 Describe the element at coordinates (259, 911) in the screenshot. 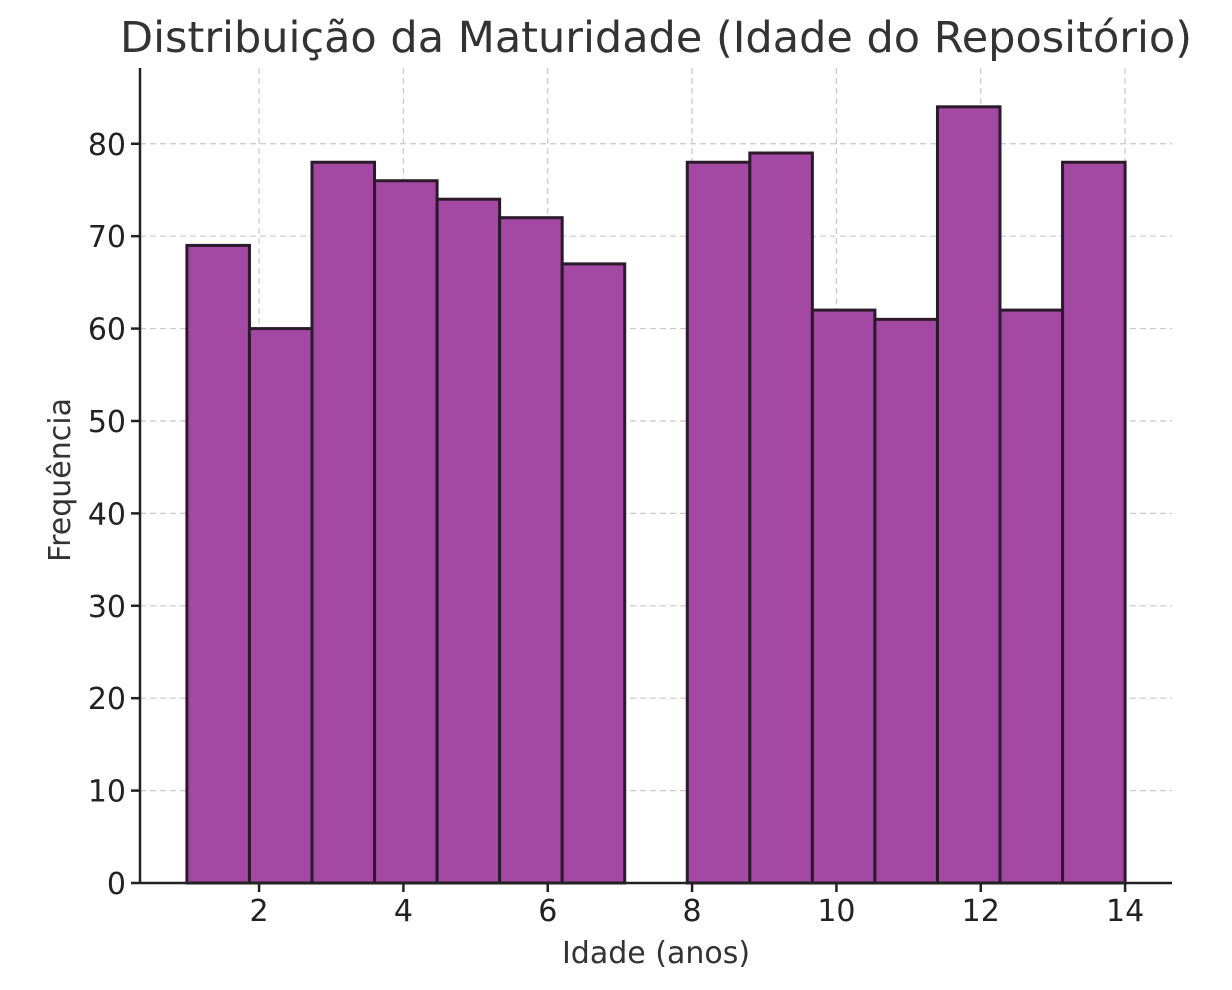

I see `x-tick-label-2: 2` at that location.